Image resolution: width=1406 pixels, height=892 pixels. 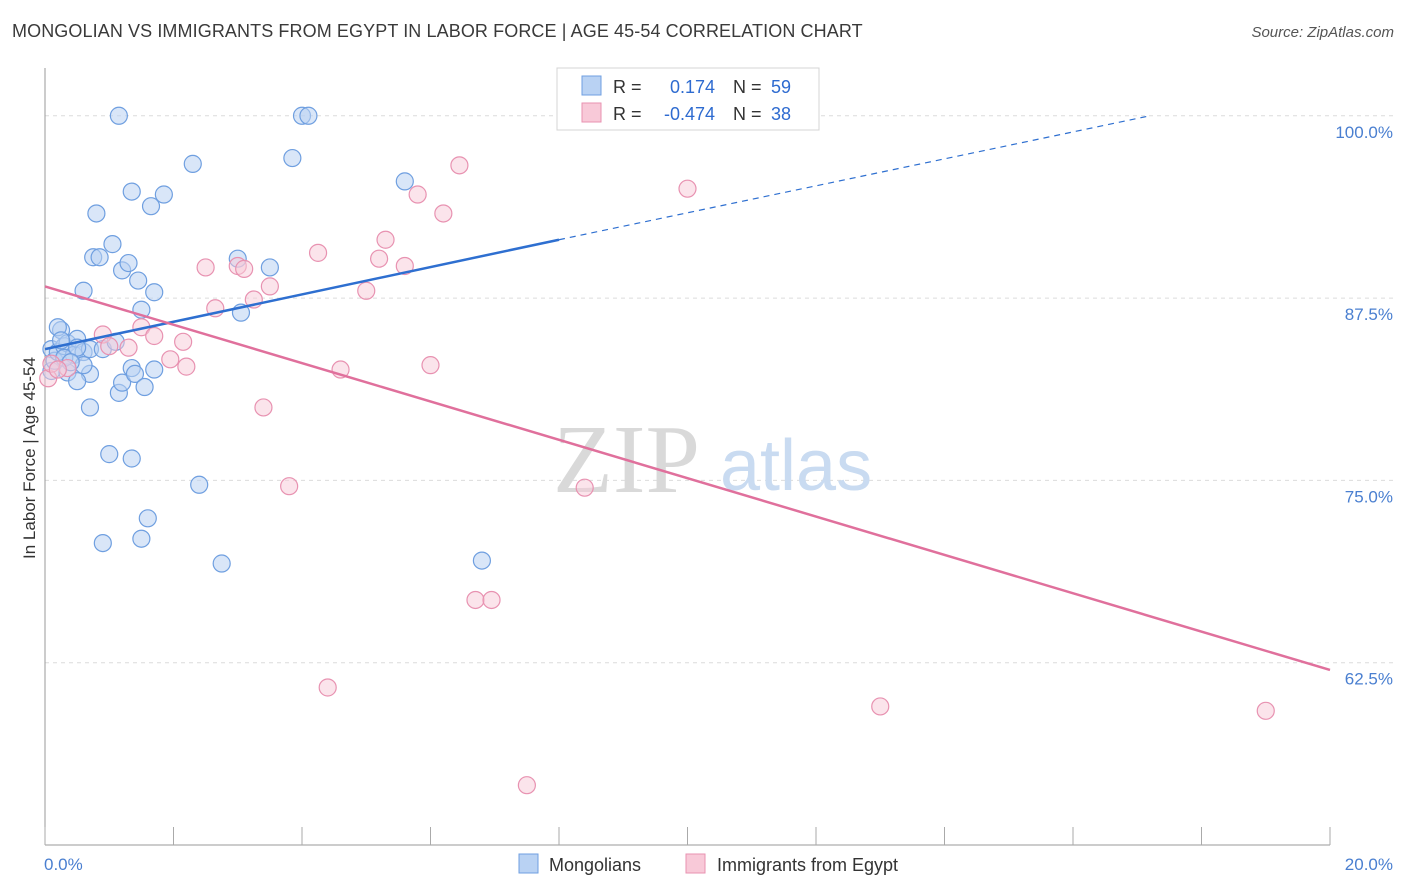 What do you see at coordinates (302, 294) in the screenshot?
I see `mongolians-trend-line` at bounding box center [302, 294].